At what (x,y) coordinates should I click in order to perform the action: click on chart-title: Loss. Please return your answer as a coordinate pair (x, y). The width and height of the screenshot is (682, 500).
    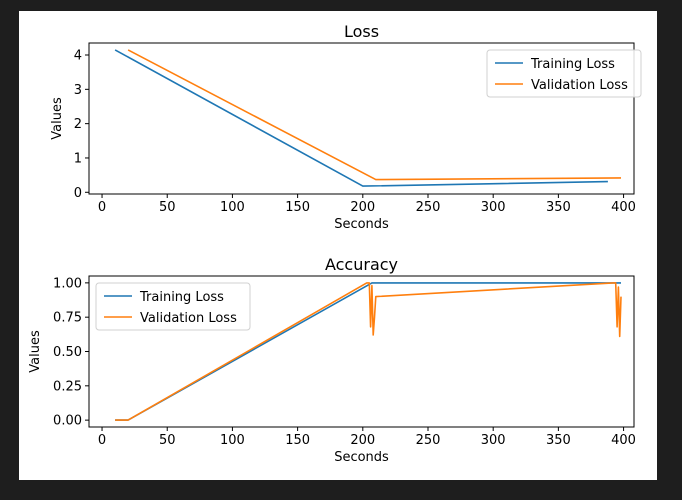
    Looking at the image, I should click on (361, 31).